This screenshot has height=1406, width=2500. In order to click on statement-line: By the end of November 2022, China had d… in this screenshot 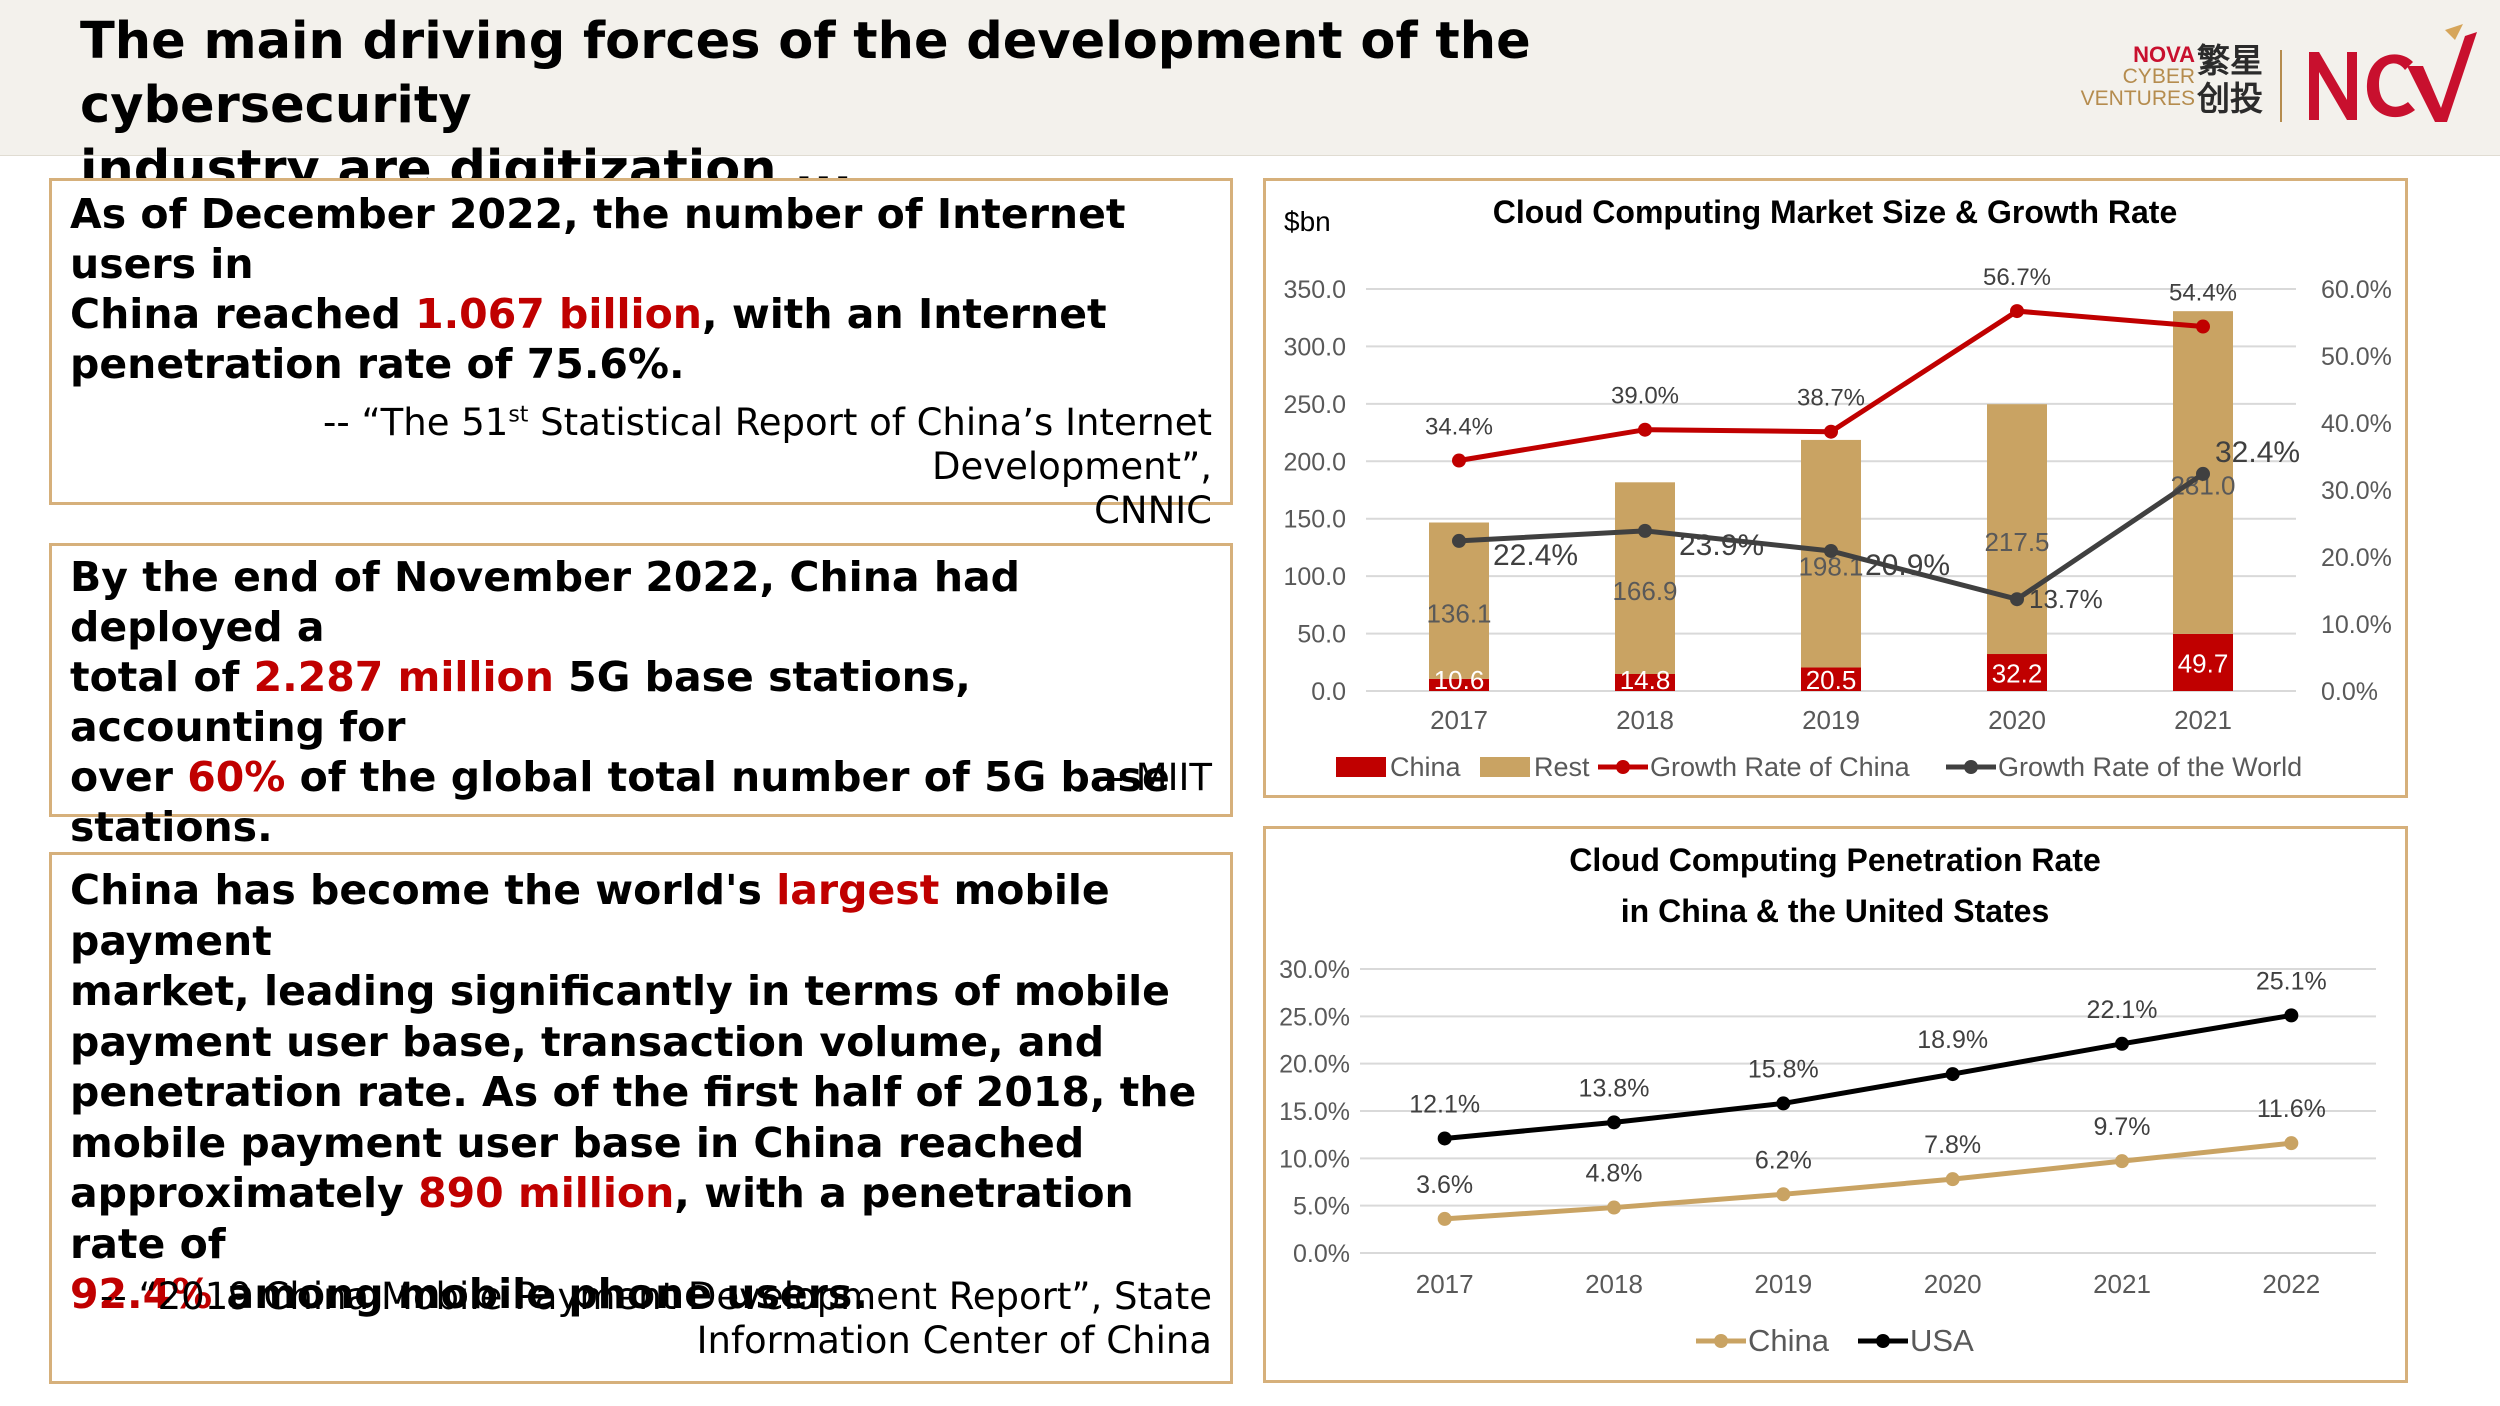, I will do `click(545, 602)`.